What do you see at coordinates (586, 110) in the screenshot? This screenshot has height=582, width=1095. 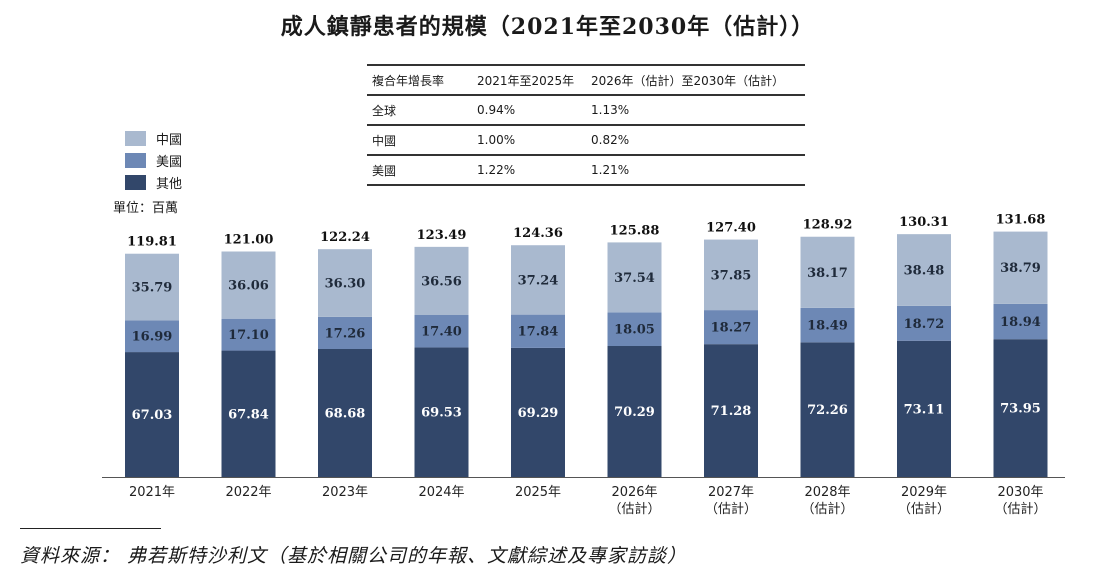 I see `cagr-row: 全球 0.94% 1.13%` at bounding box center [586, 110].